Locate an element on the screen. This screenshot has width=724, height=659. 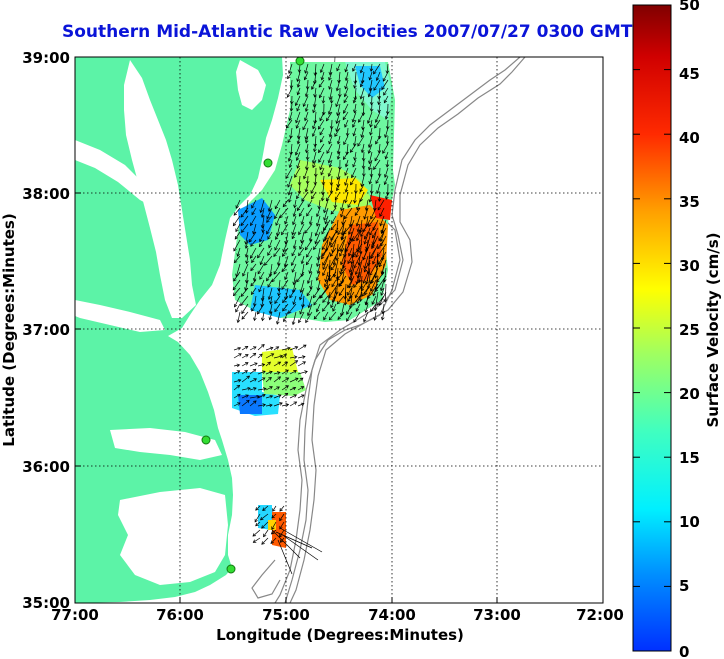
station-marker is located at coordinates (268, 163).